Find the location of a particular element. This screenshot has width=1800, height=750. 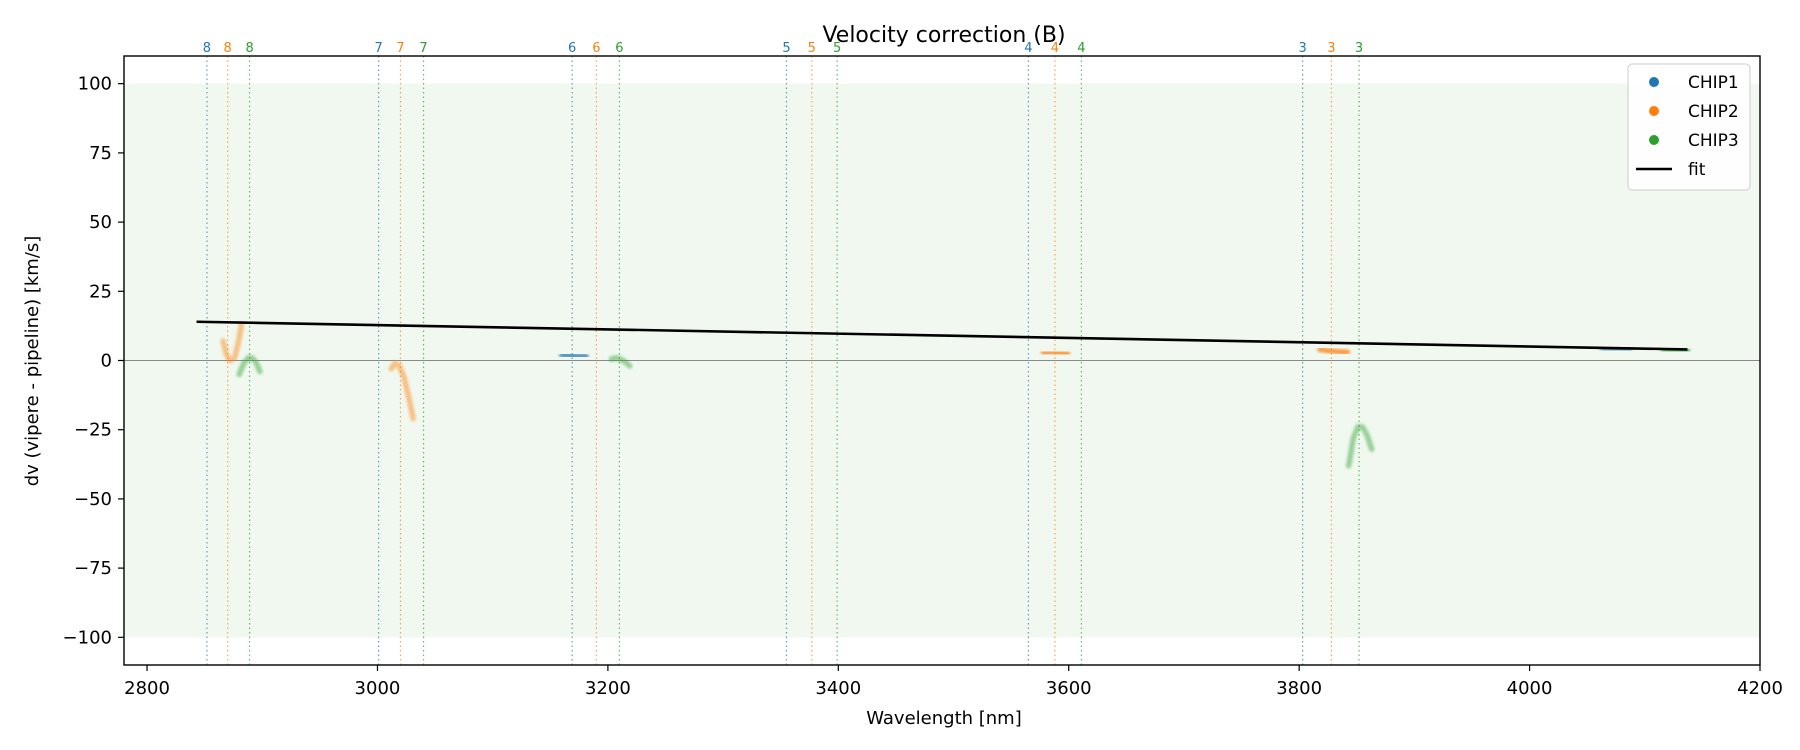

order-label-4-chip2: 4 is located at coordinates (1055, 48).